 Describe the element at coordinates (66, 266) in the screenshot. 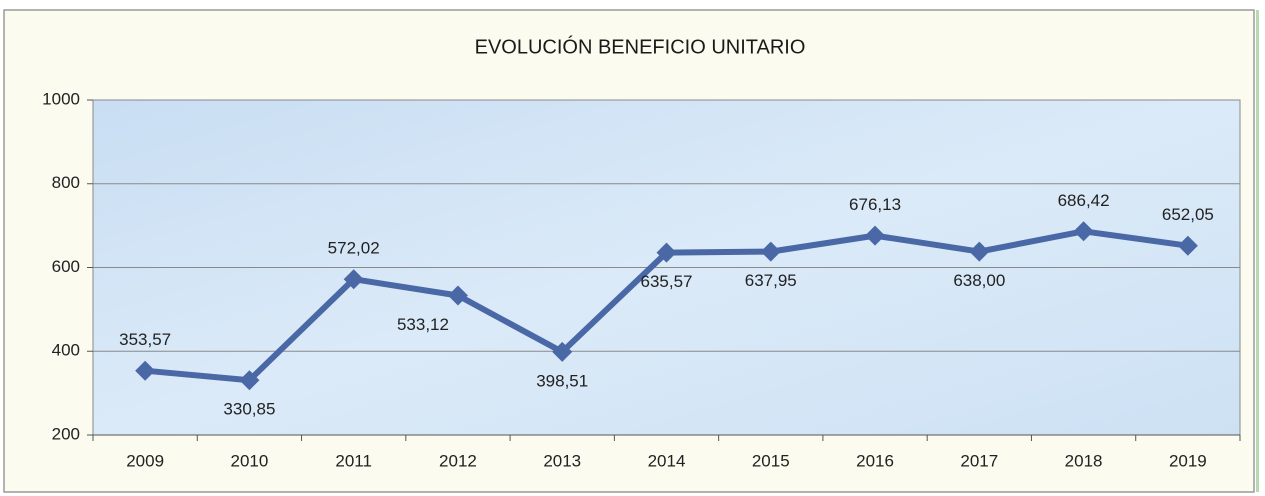

I see `y-tick-label: 600` at that location.